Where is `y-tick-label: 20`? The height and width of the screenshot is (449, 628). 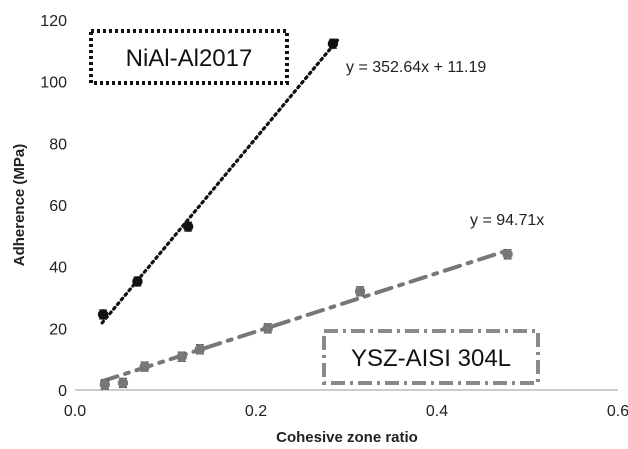 y-tick-label: 20 is located at coordinates (58, 329).